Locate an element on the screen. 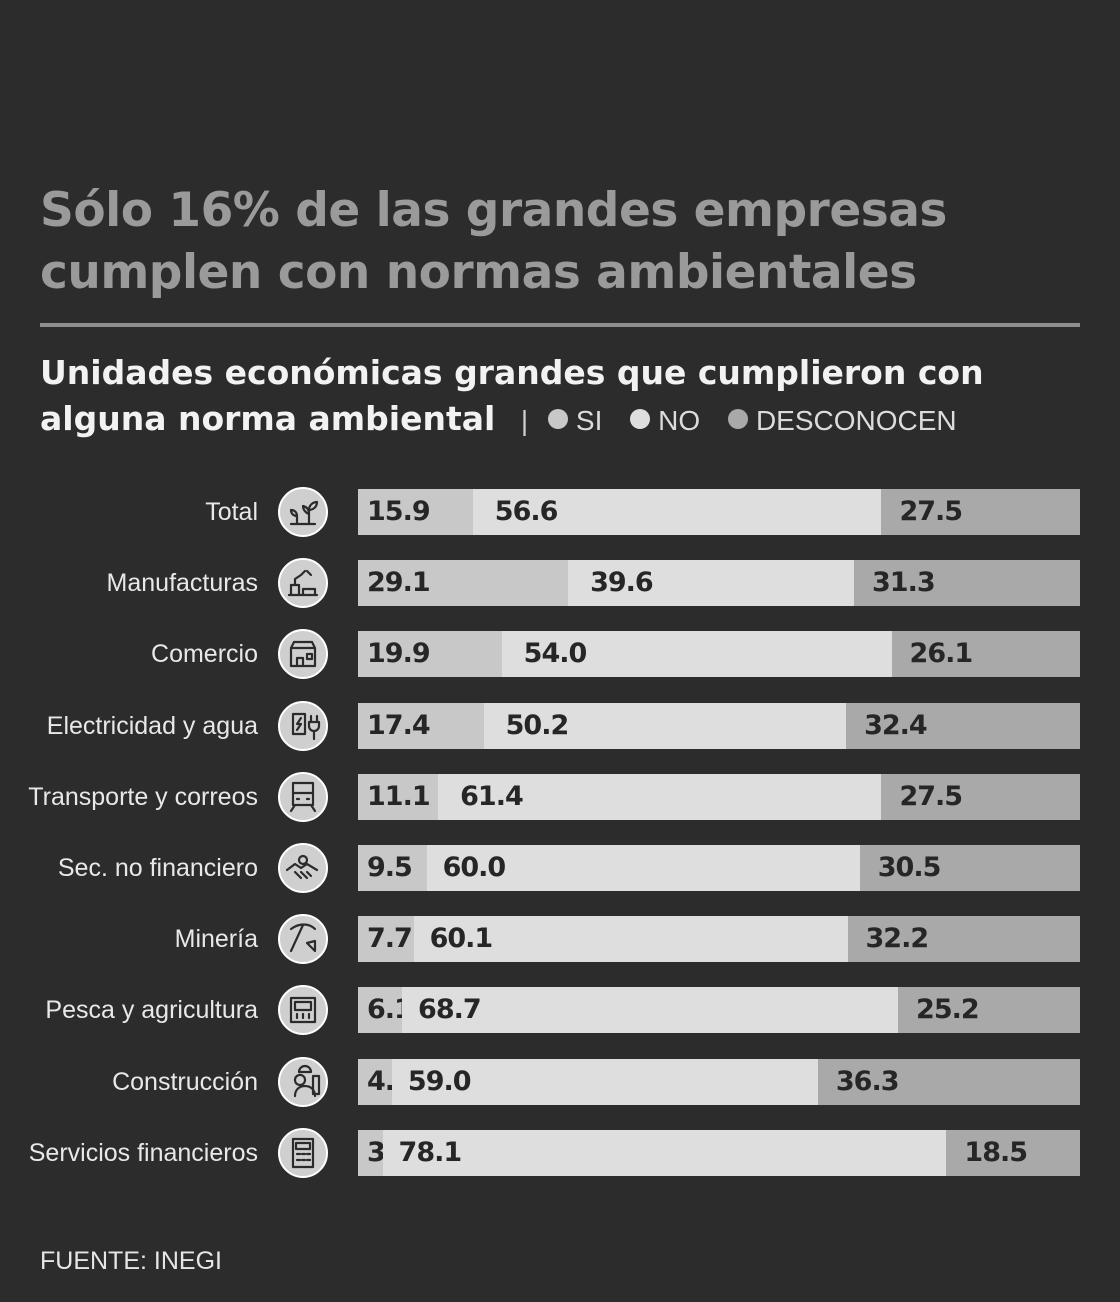  stacked-bar: 9.5 60.0 30.5 is located at coordinates (719, 868).